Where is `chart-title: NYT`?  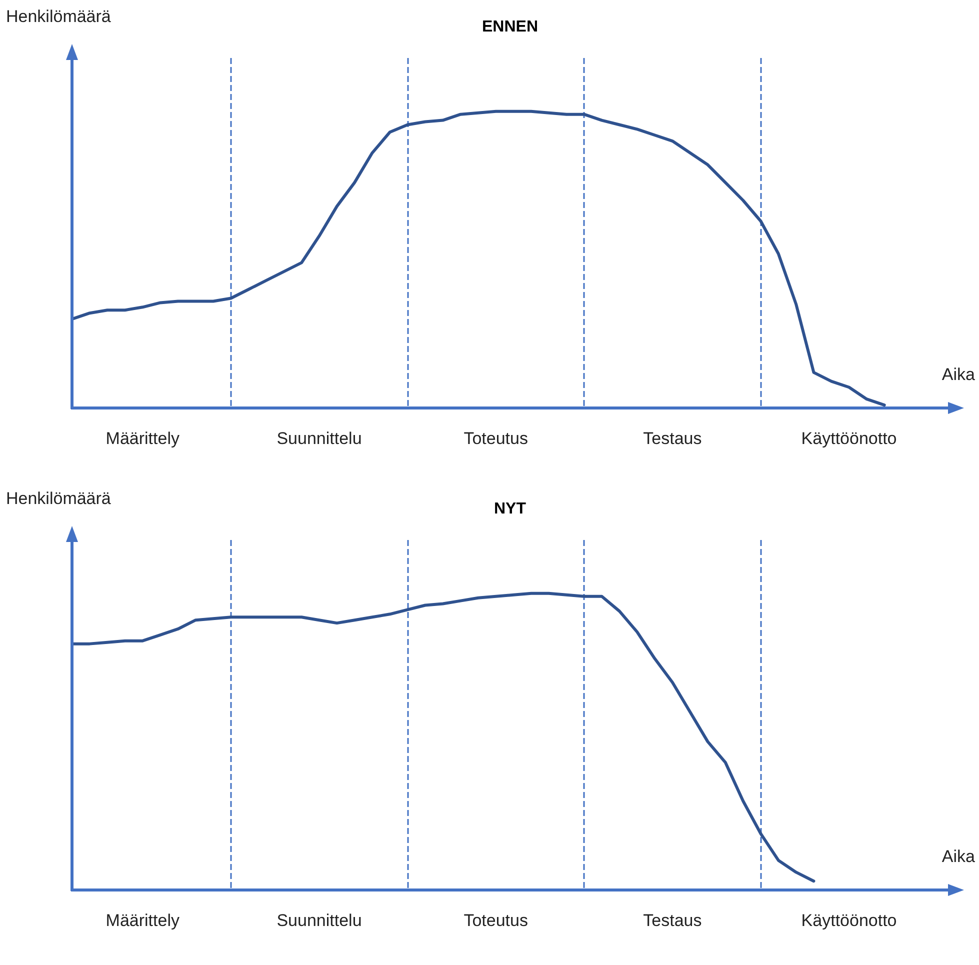 chart-title: NYT is located at coordinates (510, 509).